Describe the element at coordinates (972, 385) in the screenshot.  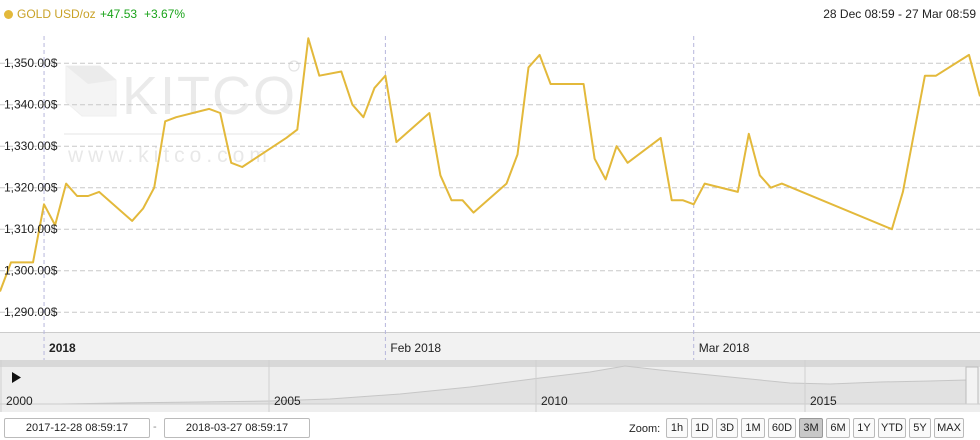
I see `navigator-selection` at that location.